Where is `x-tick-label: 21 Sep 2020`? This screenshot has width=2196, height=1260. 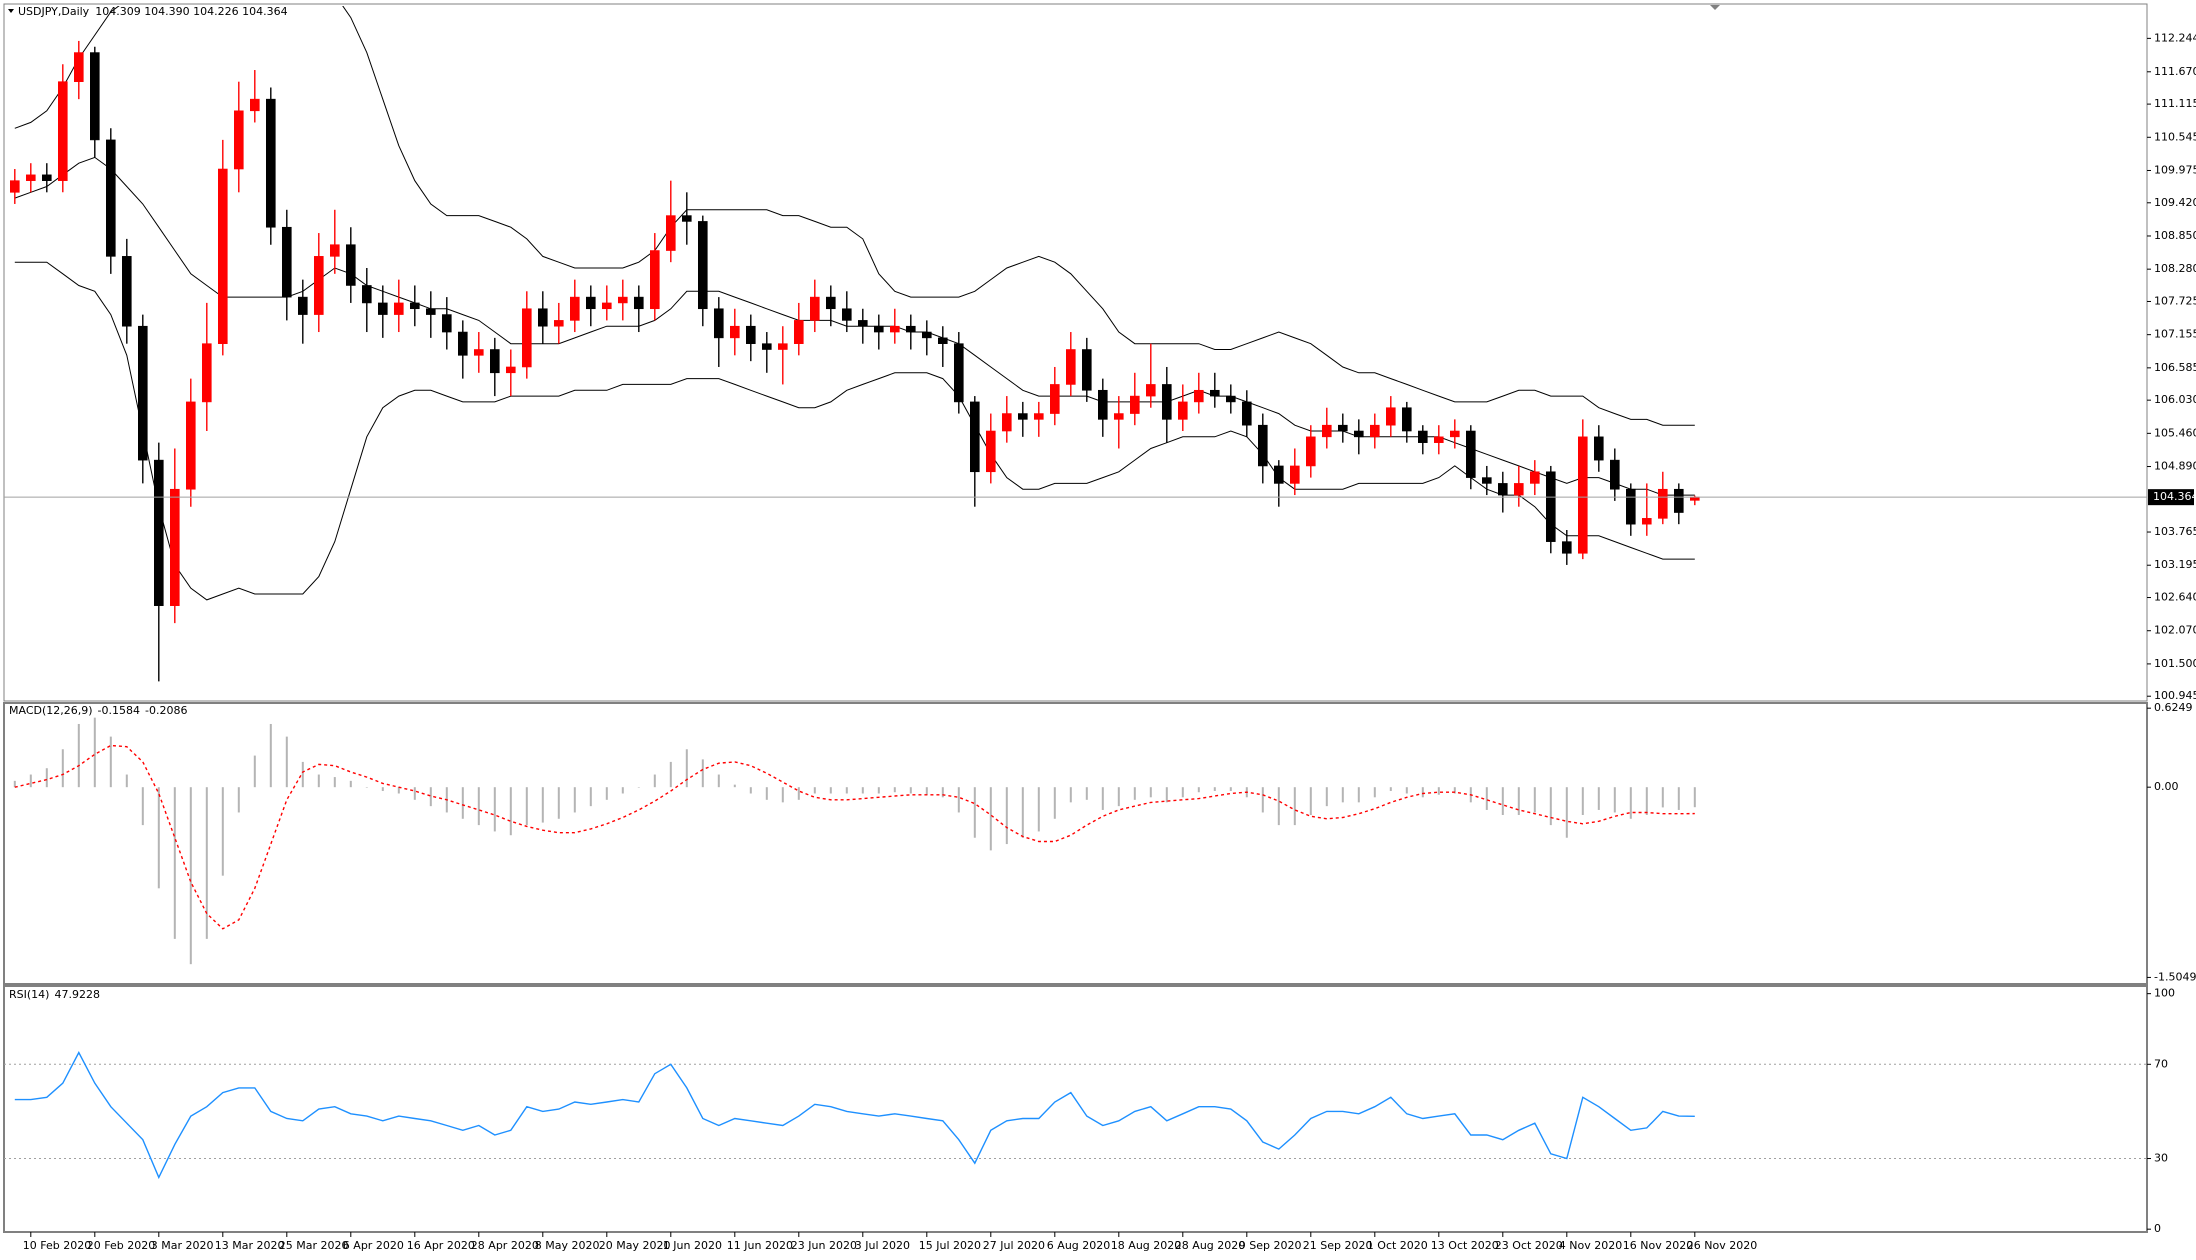 x-tick-label: 21 Sep 2020 is located at coordinates (1338, 1245).